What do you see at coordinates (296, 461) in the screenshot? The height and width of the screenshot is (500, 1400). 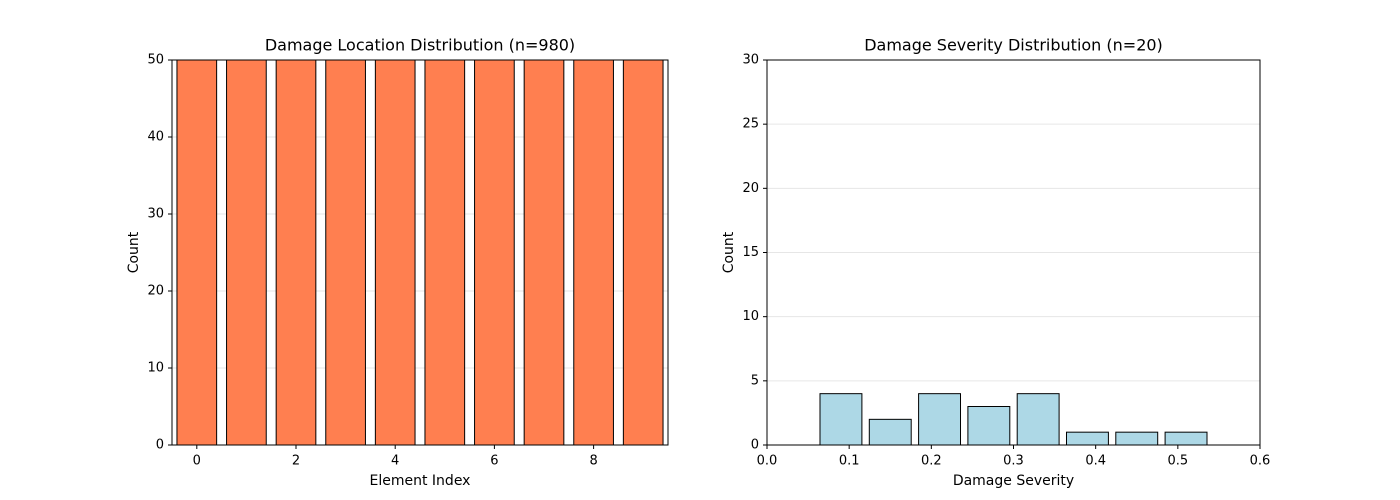 I see `x-tick-label: 2` at bounding box center [296, 461].